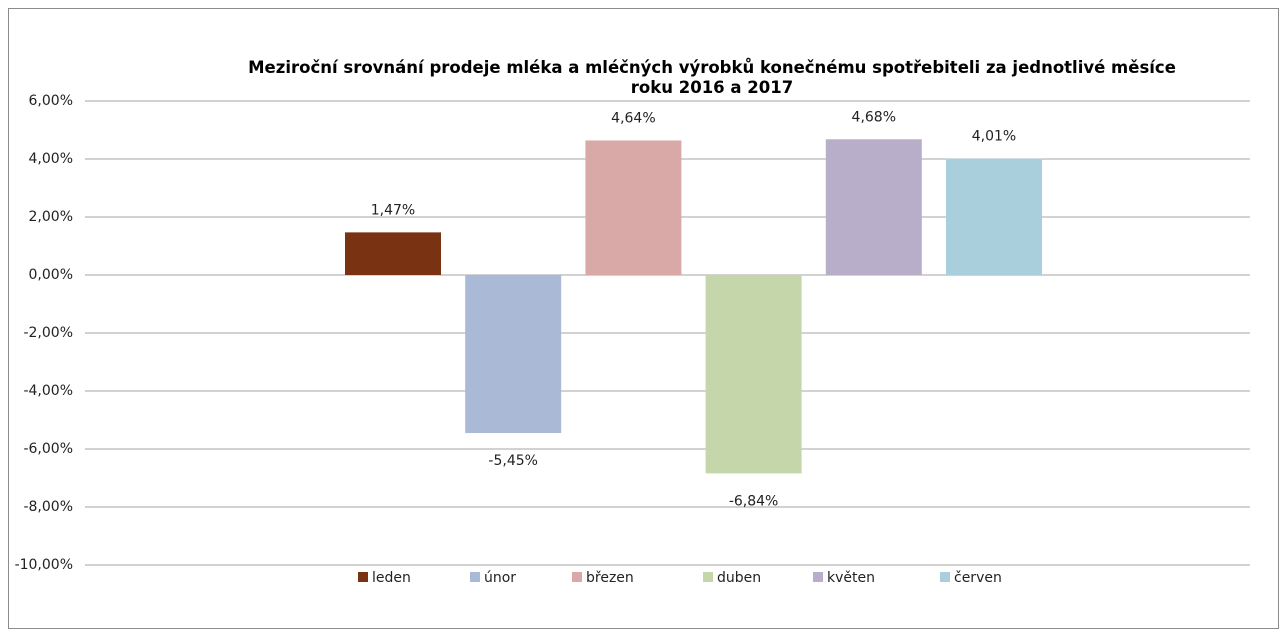  What do you see at coordinates (48, 333) in the screenshot?
I see `y-tick-label: -2,00%` at bounding box center [48, 333].